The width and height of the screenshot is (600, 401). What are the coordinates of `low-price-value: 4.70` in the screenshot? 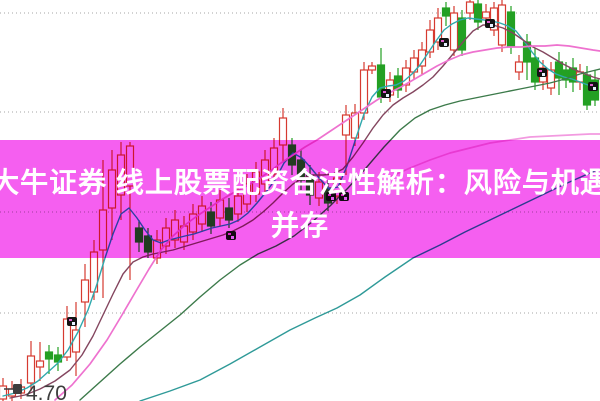 It's located at (46, 391).